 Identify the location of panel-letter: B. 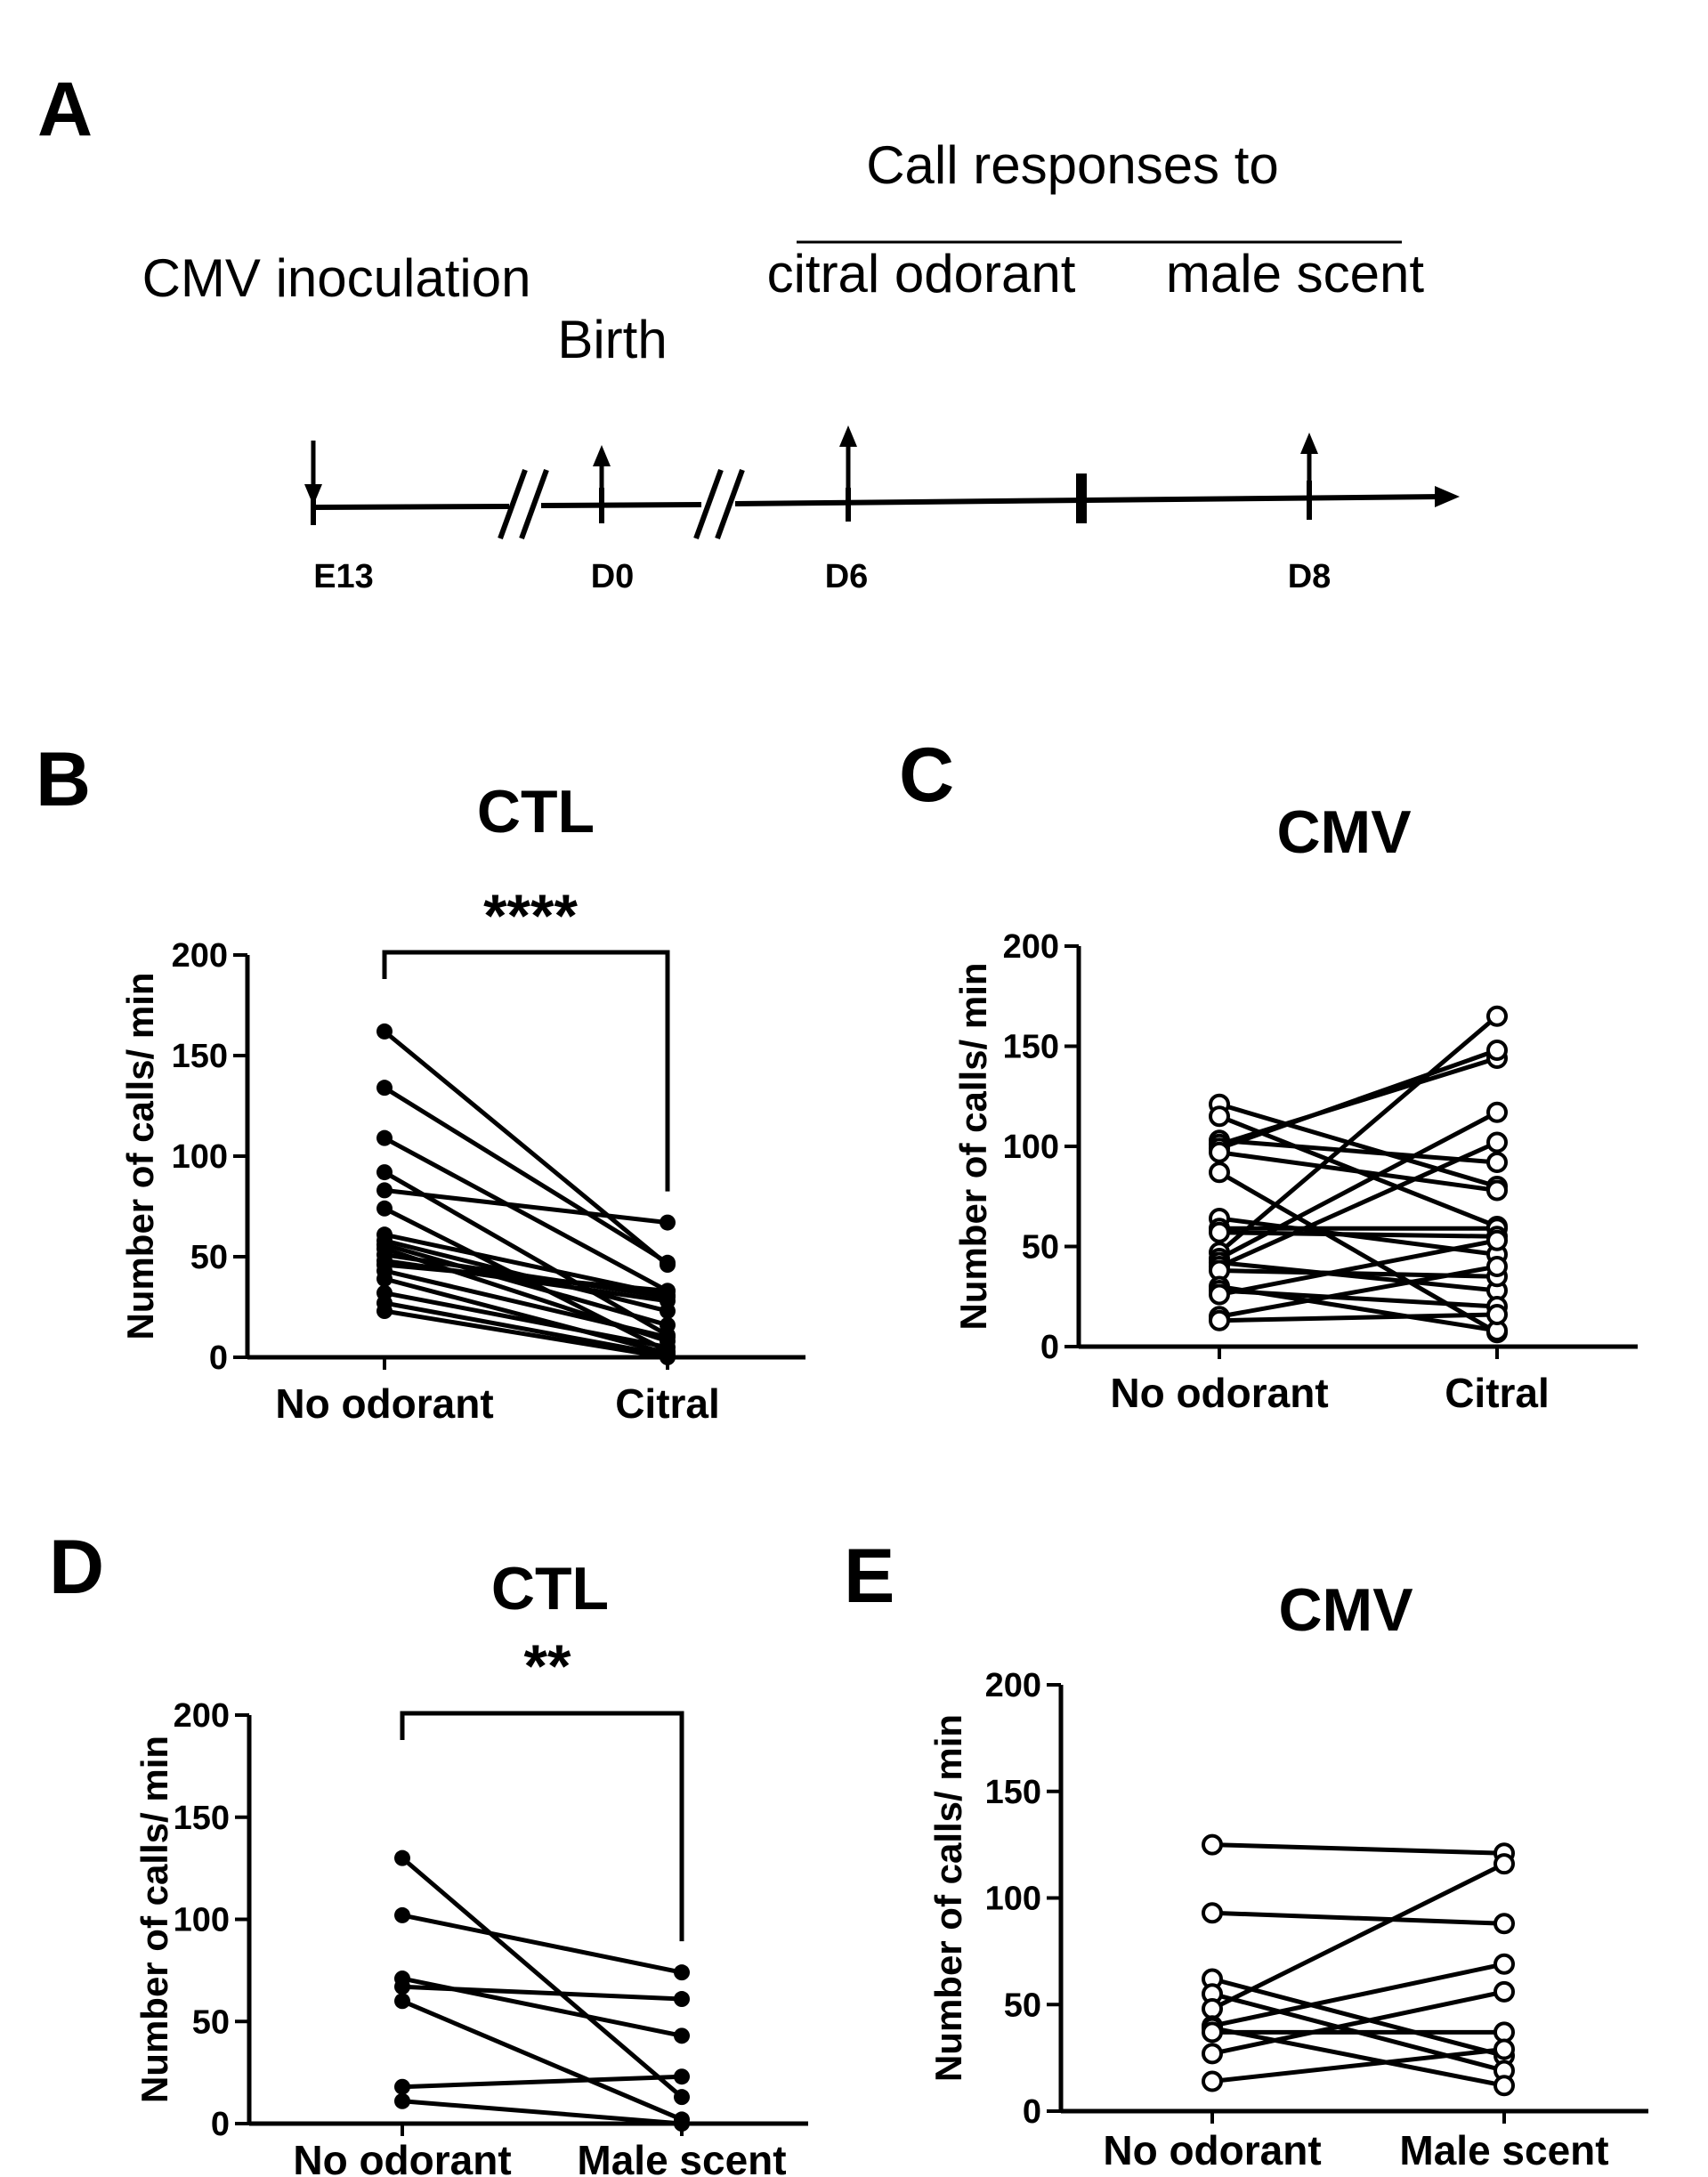
(64, 779).